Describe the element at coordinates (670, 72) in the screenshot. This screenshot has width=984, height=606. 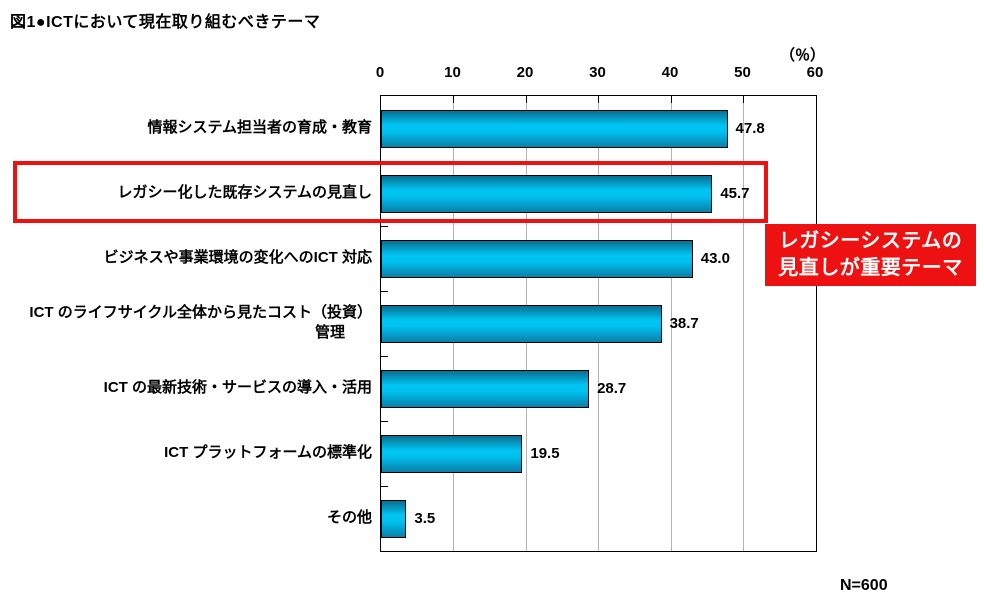
I see `x-axis-tick-label: 40` at that location.